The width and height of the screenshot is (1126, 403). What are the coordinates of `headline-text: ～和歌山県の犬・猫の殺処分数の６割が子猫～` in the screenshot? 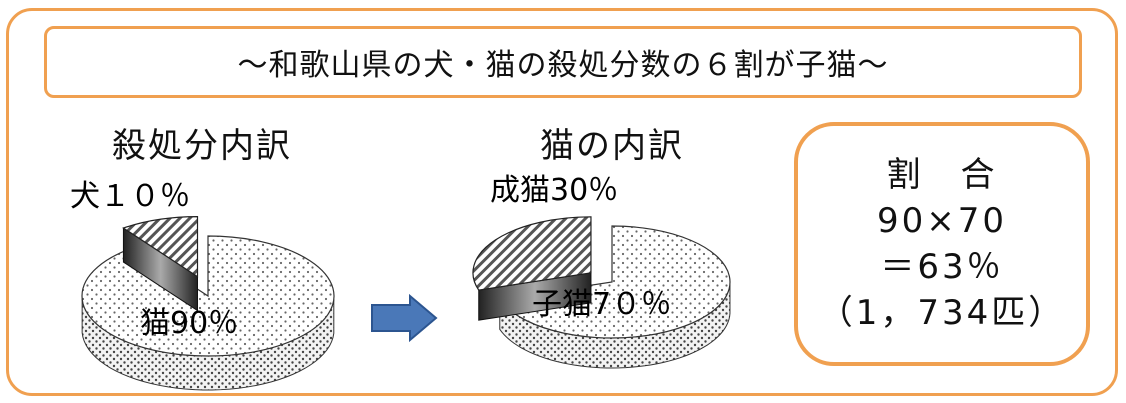 It's located at (563, 65).